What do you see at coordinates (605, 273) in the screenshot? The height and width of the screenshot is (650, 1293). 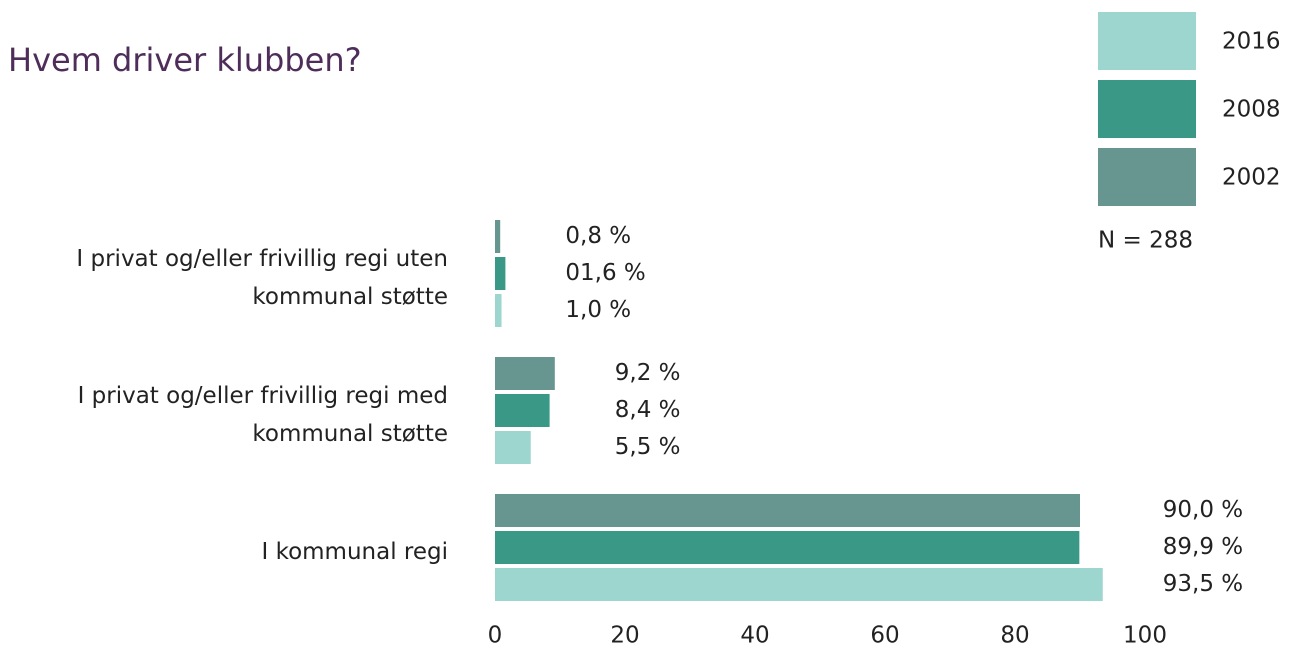 I see `value-label: 01,6 %` at bounding box center [605, 273].